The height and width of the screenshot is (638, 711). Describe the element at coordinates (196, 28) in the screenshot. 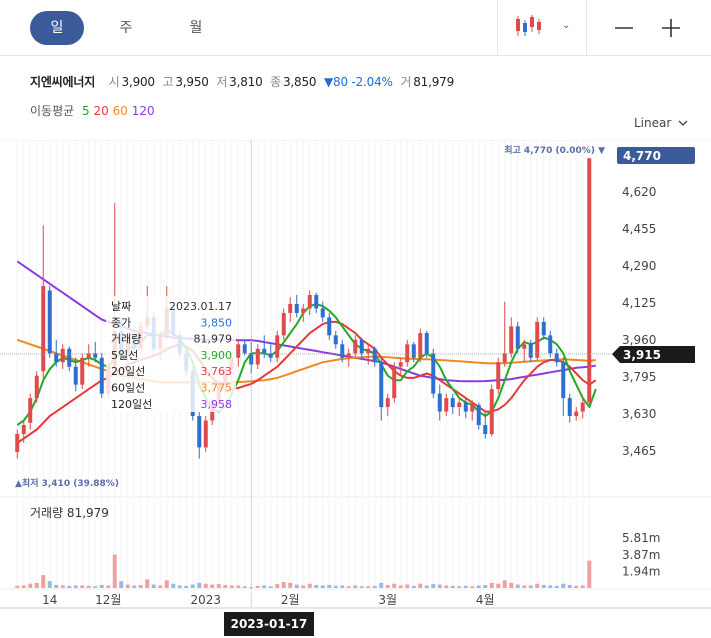

I see `tab-monthly: 월` at that location.